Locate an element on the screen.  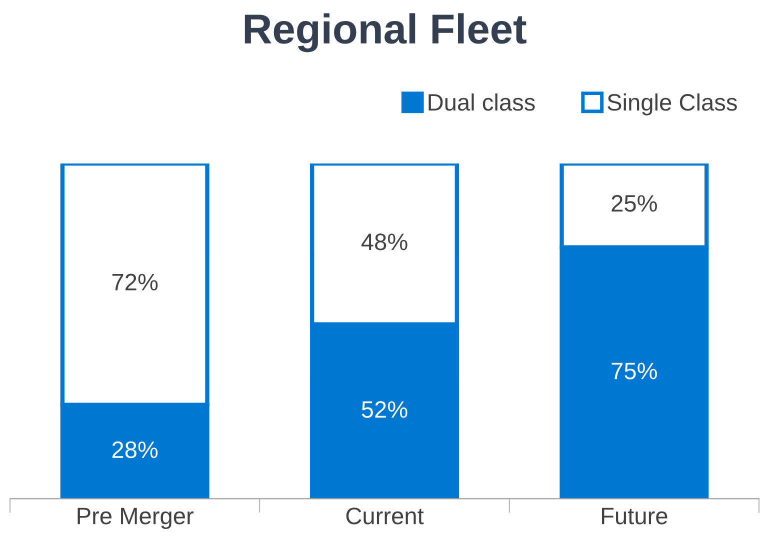
data-label: 75% is located at coordinates (634, 371).